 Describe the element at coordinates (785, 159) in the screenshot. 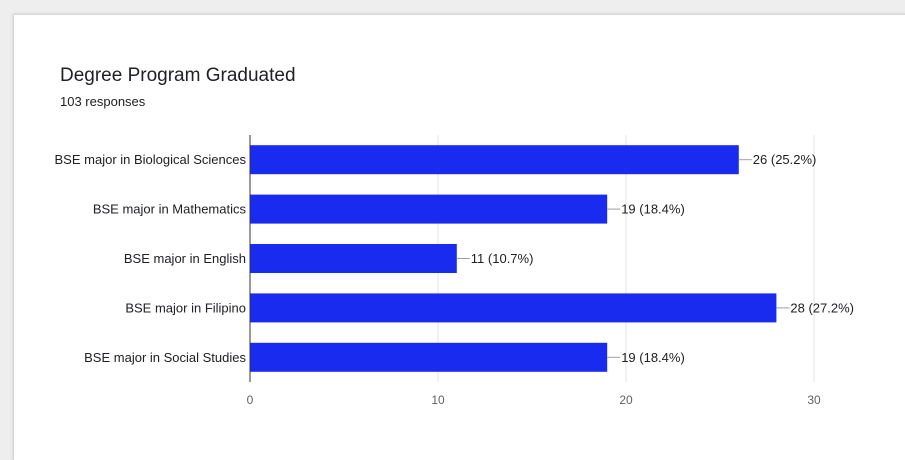

I see `data-label: 26 (25.2%)` at that location.